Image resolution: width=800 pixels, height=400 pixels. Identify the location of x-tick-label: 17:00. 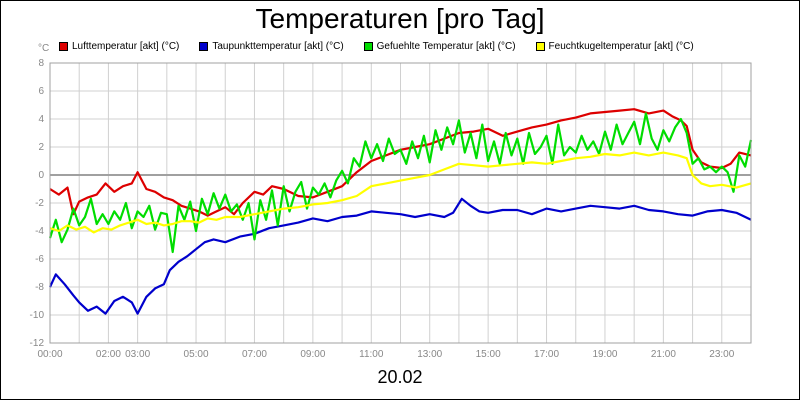
(546, 354).